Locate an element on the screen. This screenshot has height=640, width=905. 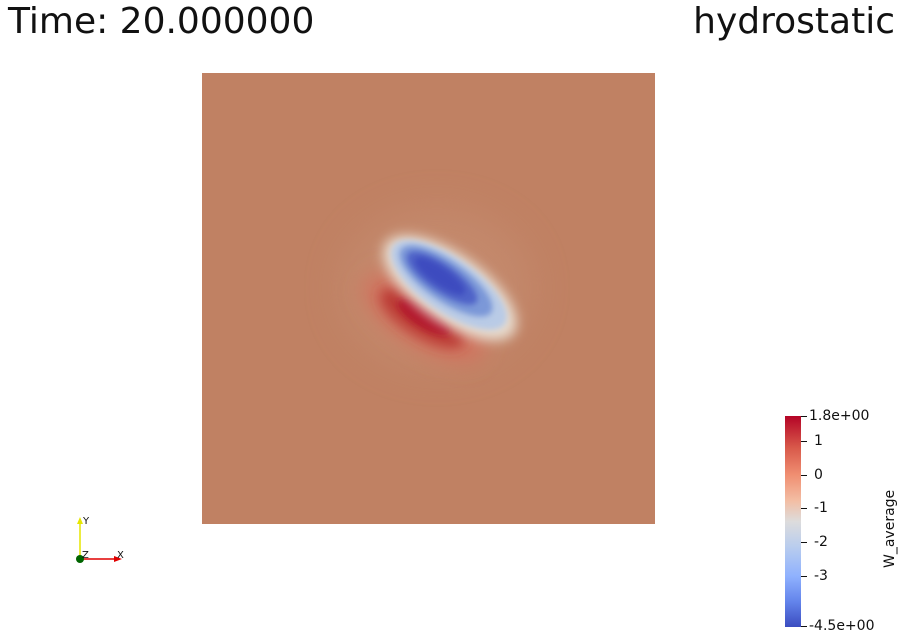
orientation-axes: Y Z X is located at coordinates (103, 540).